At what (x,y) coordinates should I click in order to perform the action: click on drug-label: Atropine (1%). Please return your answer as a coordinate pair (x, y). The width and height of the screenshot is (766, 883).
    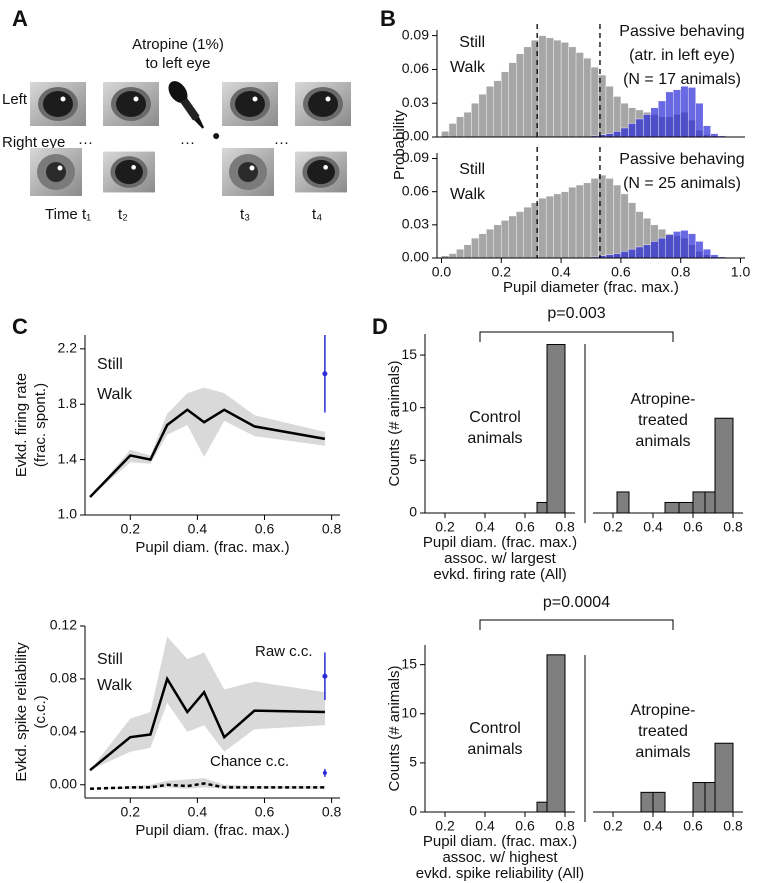
    Looking at the image, I should click on (178, 44).